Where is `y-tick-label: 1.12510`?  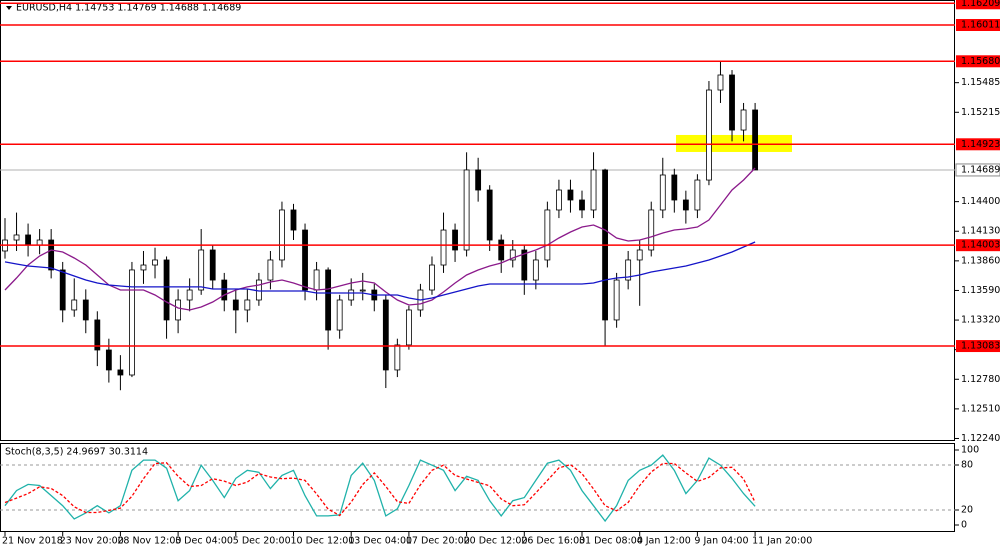
y-tick-label: 1.12510 is located at coordinates (980, 408).